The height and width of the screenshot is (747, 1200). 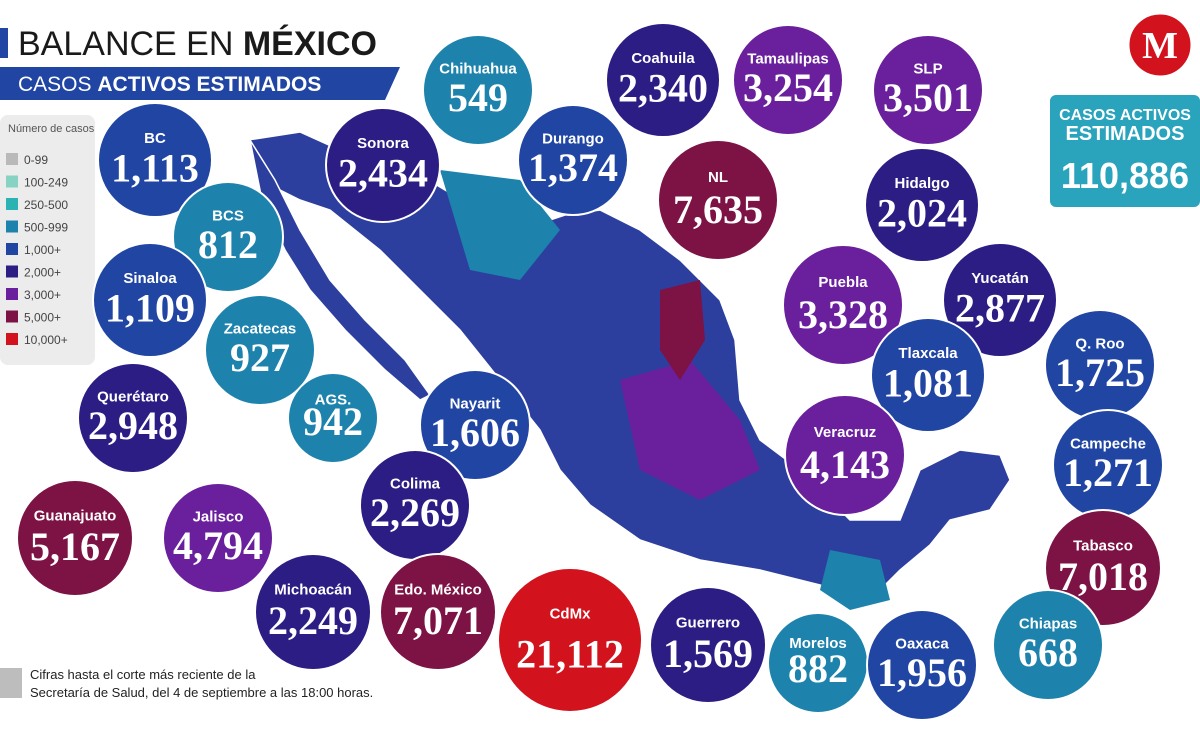 What do you see at coordinates (438, 590) in the screenshot?
I see `state-name: Edo. México` at bounding box center [438, 590].